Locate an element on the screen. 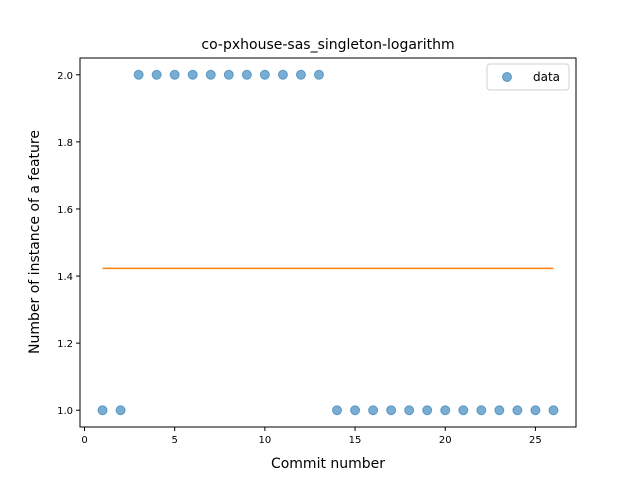 Image resolution: width=640 pixels, height=480 pixels. y-tick-label: 1.2 is located at coordinates (65, 344).